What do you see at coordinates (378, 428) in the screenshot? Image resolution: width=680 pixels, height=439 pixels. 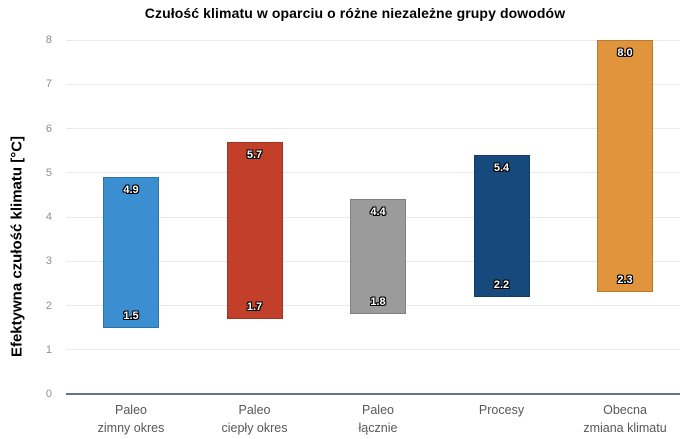 I see `category-label-line: łącznie` at bounding box center [378, 428].